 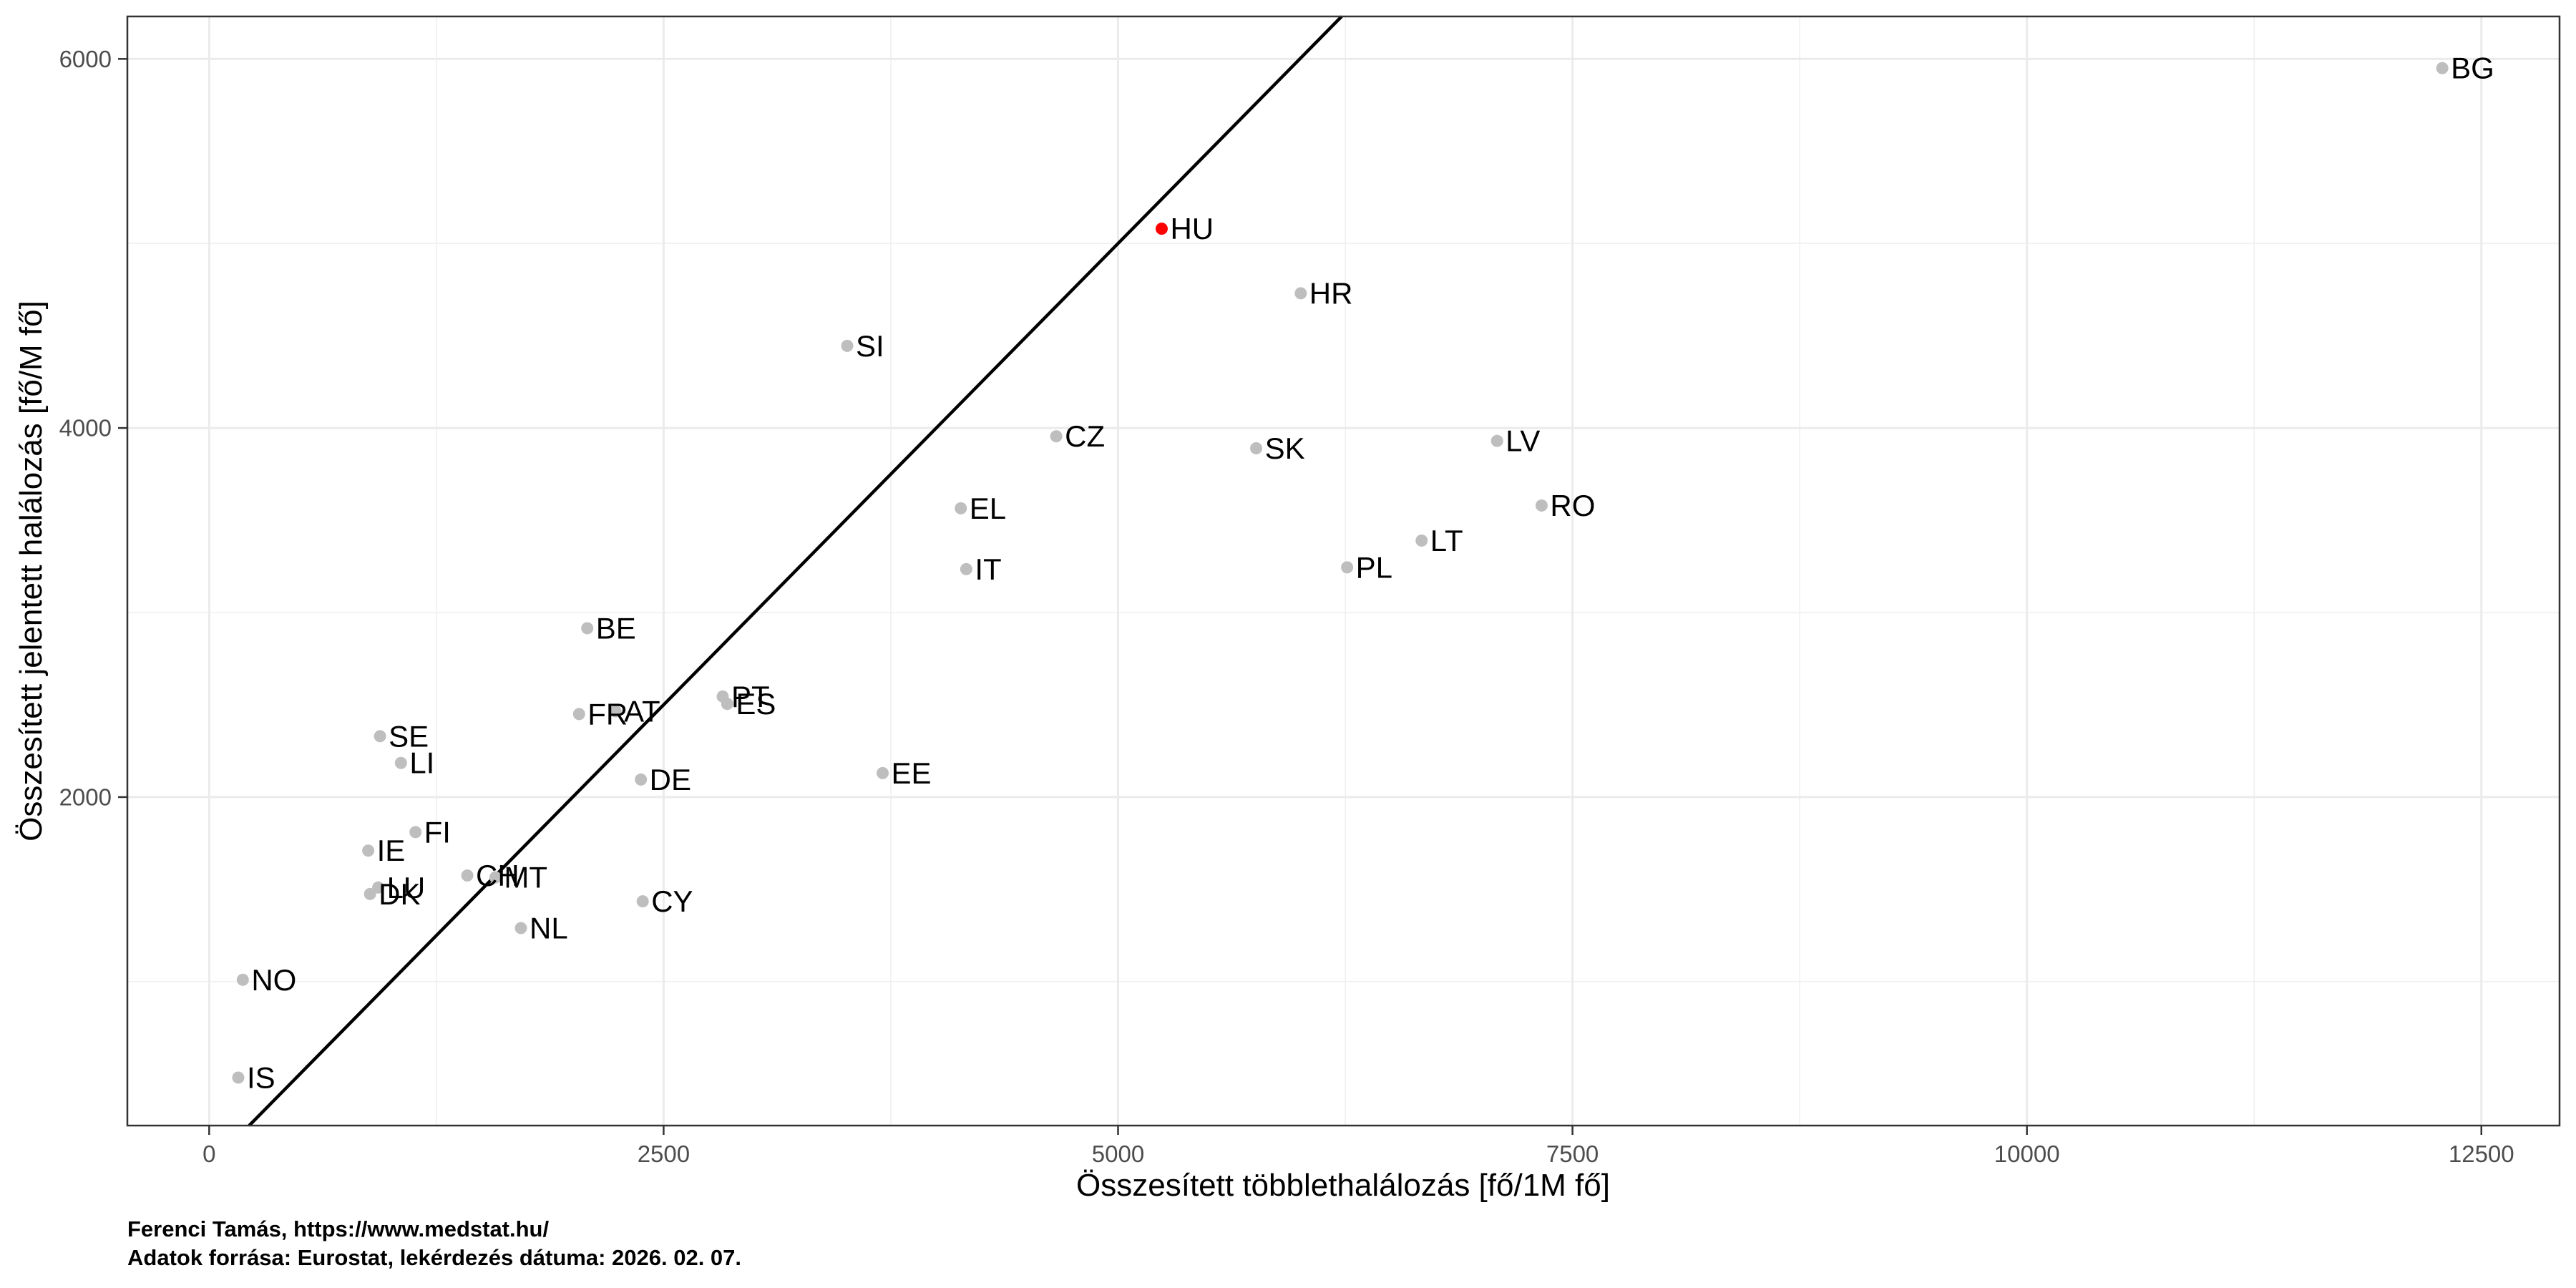 What do you see at coordinates (988, 569) in the screenshot?
I see `point-label-IT: IT` at bounding box center [988, 569].